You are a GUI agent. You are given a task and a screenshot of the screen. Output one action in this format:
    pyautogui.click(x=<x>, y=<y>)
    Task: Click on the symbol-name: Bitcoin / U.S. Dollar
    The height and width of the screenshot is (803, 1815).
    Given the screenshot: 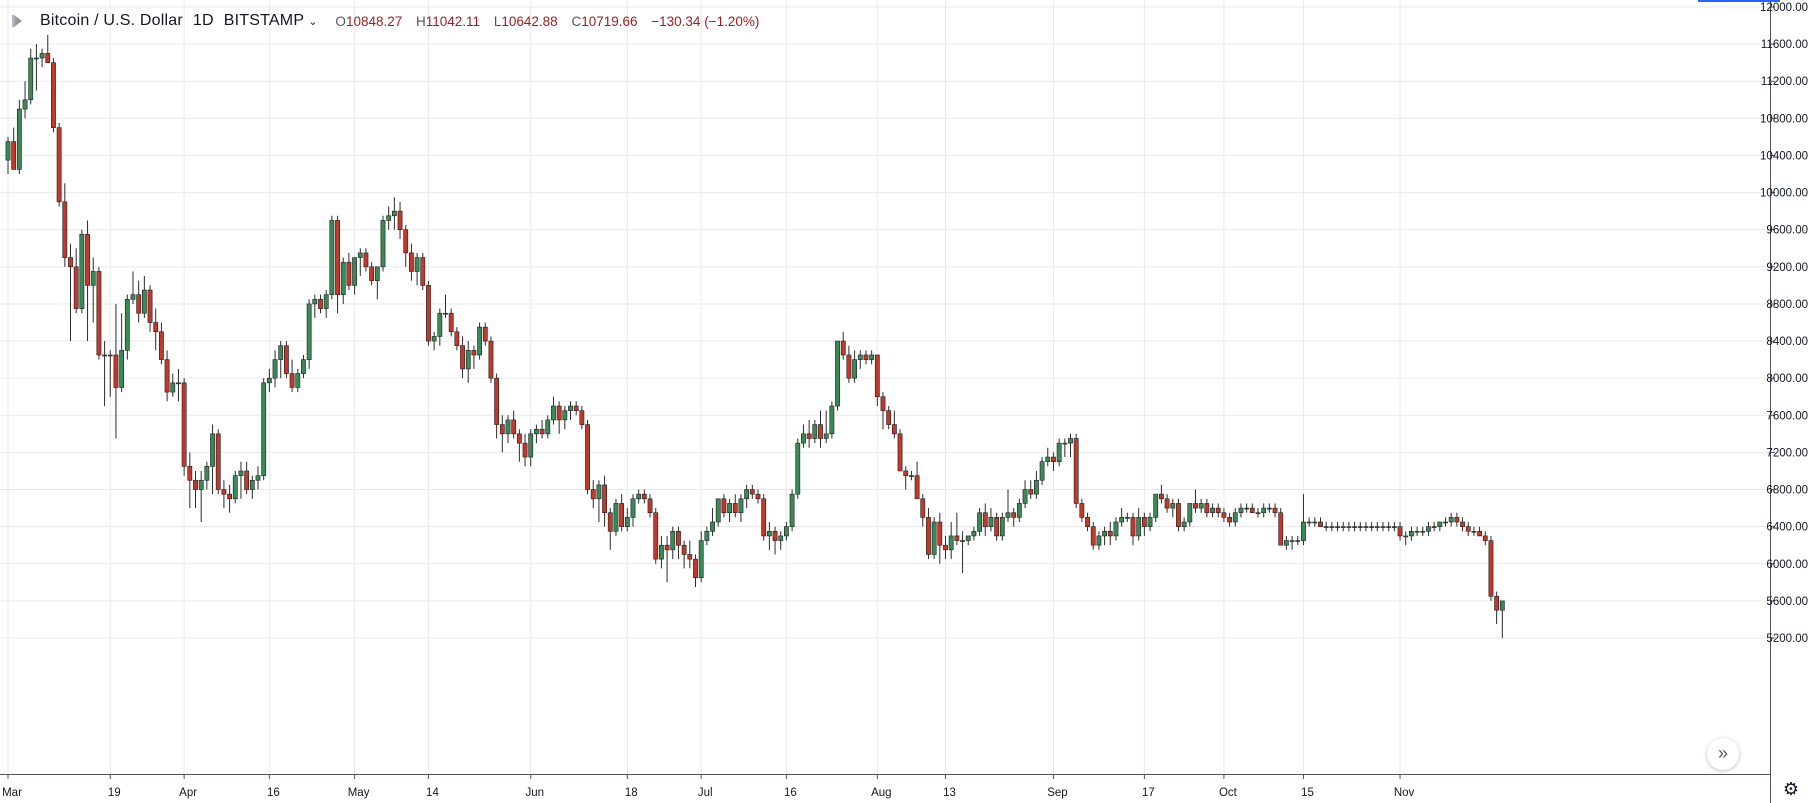 What is the action you would take?
    pyautogui.click(x=111, y=20)
    